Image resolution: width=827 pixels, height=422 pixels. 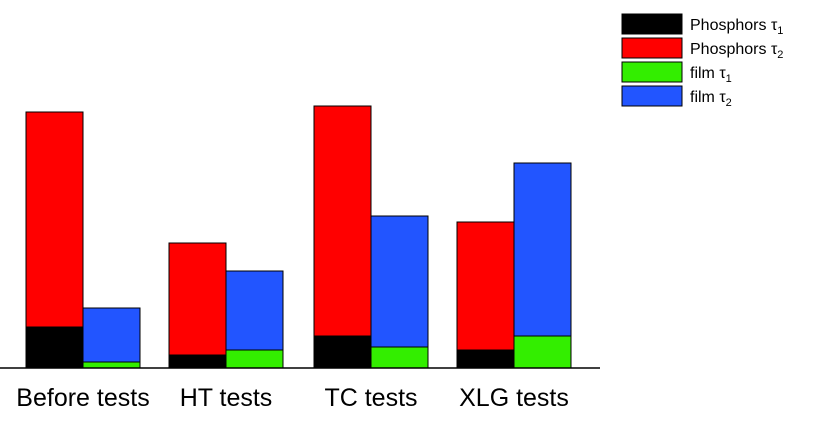 I want to click on x-tick-labels: Before tests HT tests TC tests XLG tests, so click(x=292, y=398).